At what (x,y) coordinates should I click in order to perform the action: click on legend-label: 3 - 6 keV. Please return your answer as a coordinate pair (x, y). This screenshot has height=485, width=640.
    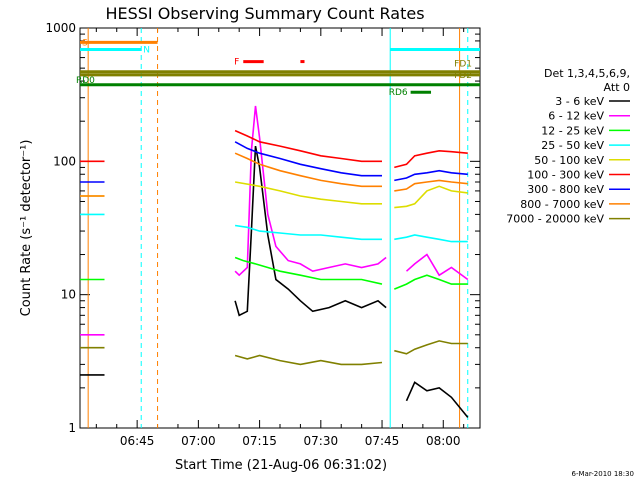
    Looking at the image, I should click on (579, 101).